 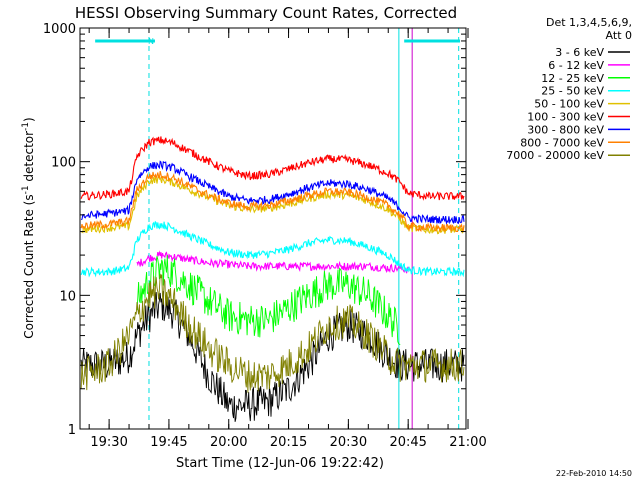 What do you see at coordinates (26, 126) in the screenshot?
I see `y-axis-label-sup-2: -1` at bounding box center [26, 126].